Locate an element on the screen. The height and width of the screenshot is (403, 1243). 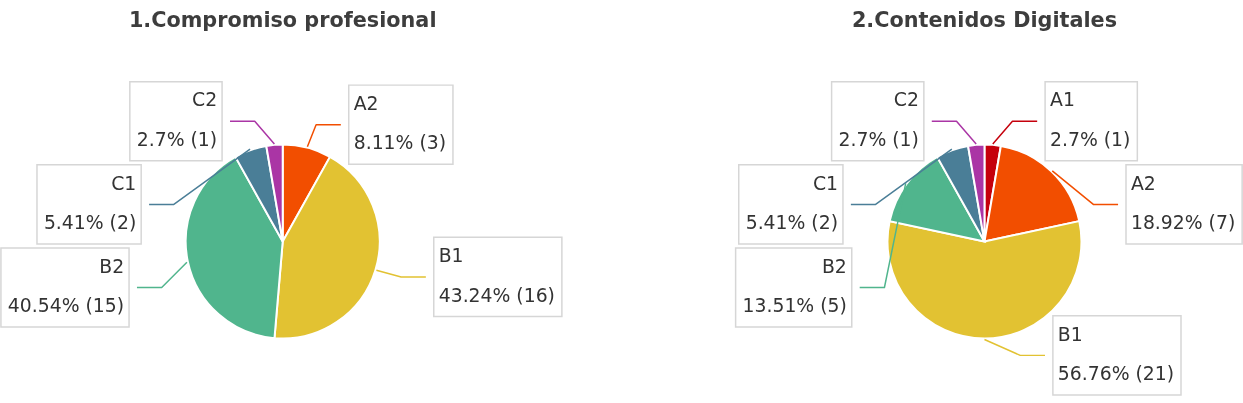
data-label: 43.24% (16) is located at coordinates (496, 295).